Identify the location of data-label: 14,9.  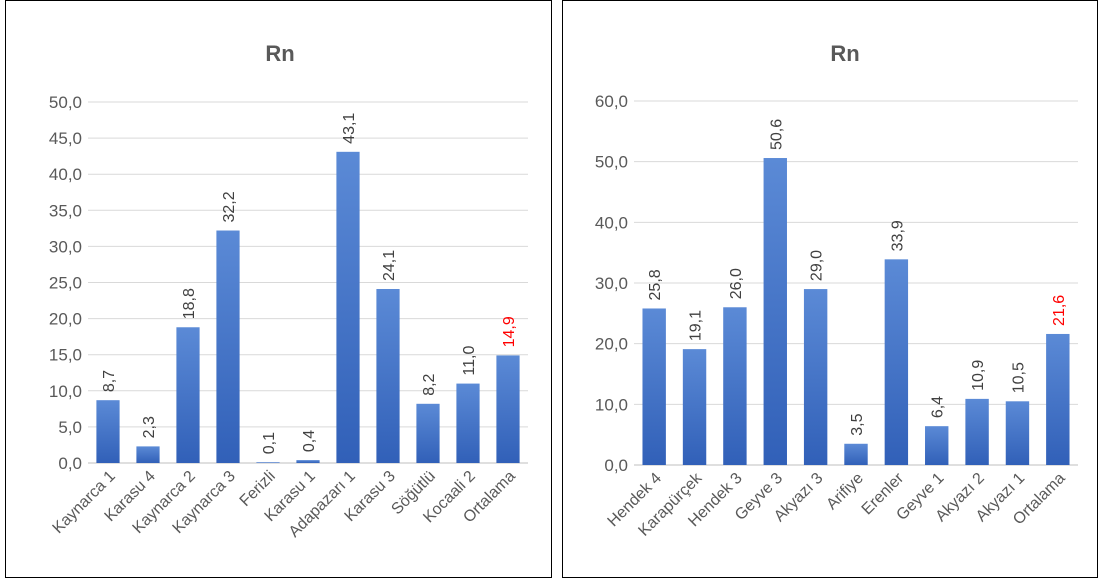
(509, 331).